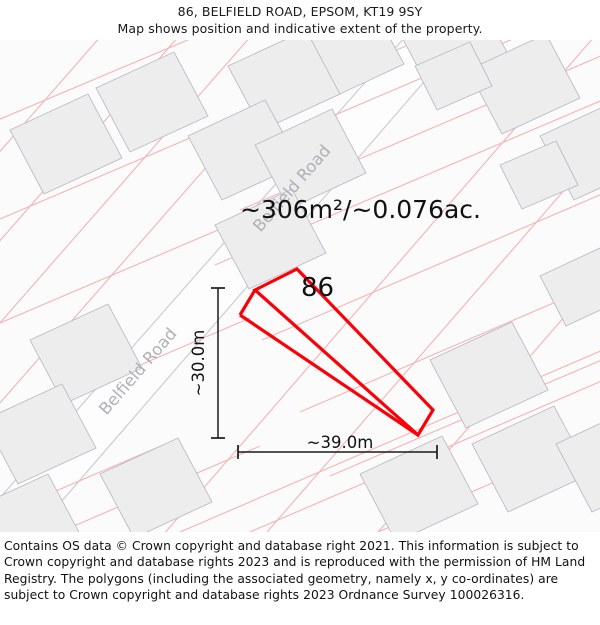 This screenshot has width=600, height=625. Describe the element at coordinates (360, 209) in the screenshot. I see `area-label: ~306m²/~0.076ac.` at that location.